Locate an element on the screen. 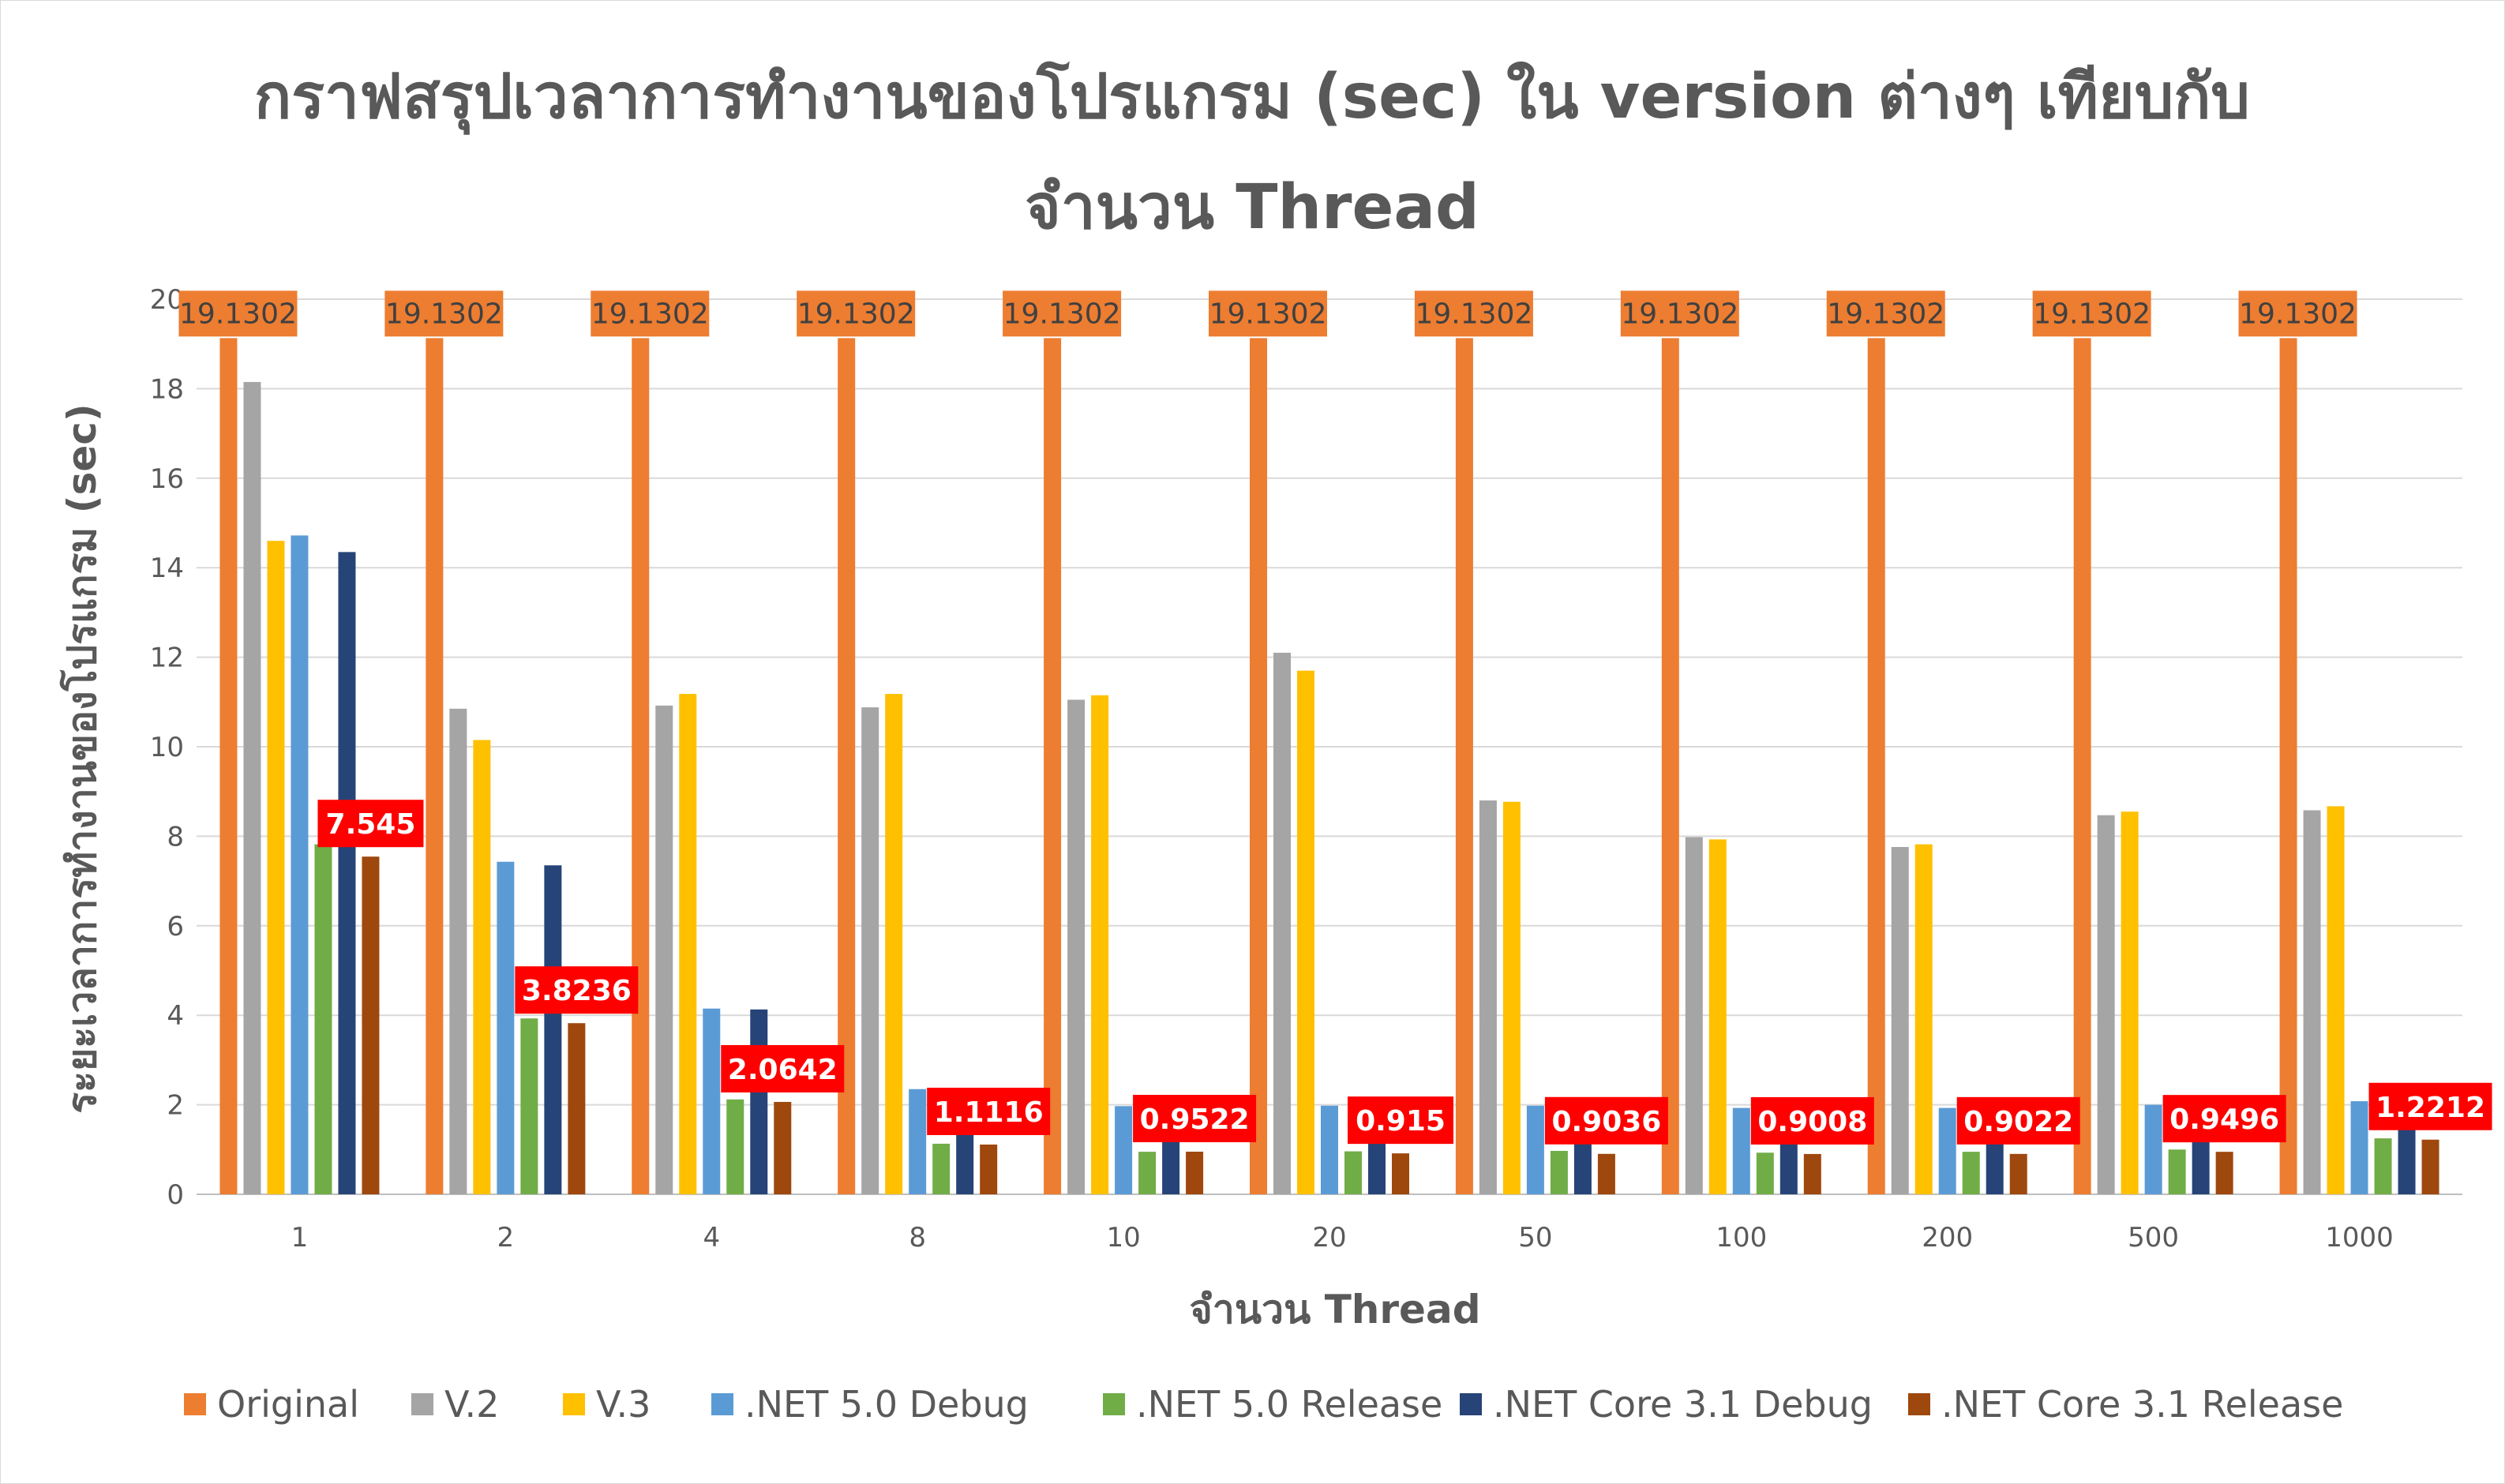 The width and height of the screenshot is (2505, 1484). y-tick-label: 2 is located at coordinates (175, 1106).